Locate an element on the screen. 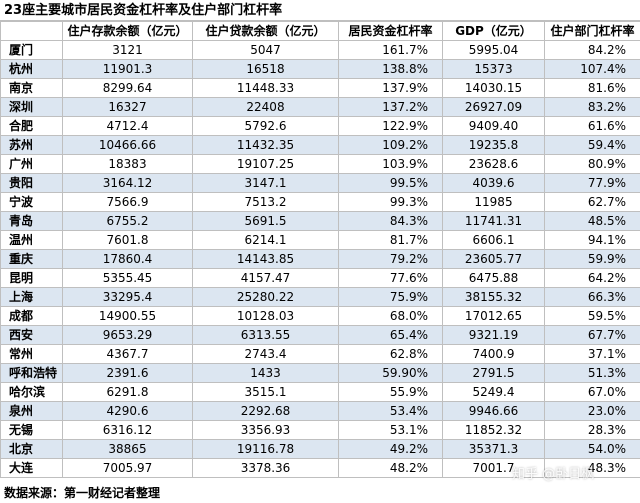 This screenshot has width=640, height=503. cell-city: 杭州 is located at coordinates (31, 69).